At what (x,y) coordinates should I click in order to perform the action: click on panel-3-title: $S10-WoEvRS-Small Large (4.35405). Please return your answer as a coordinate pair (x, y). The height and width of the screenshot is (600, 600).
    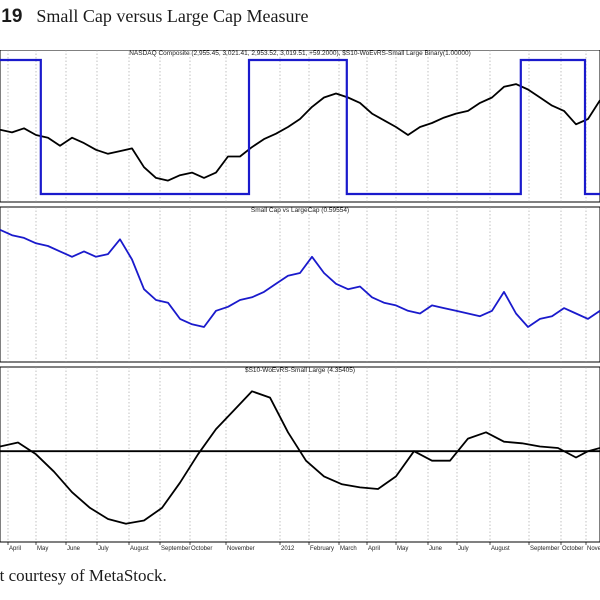
    Looking at the image, I should click on (300, 370).